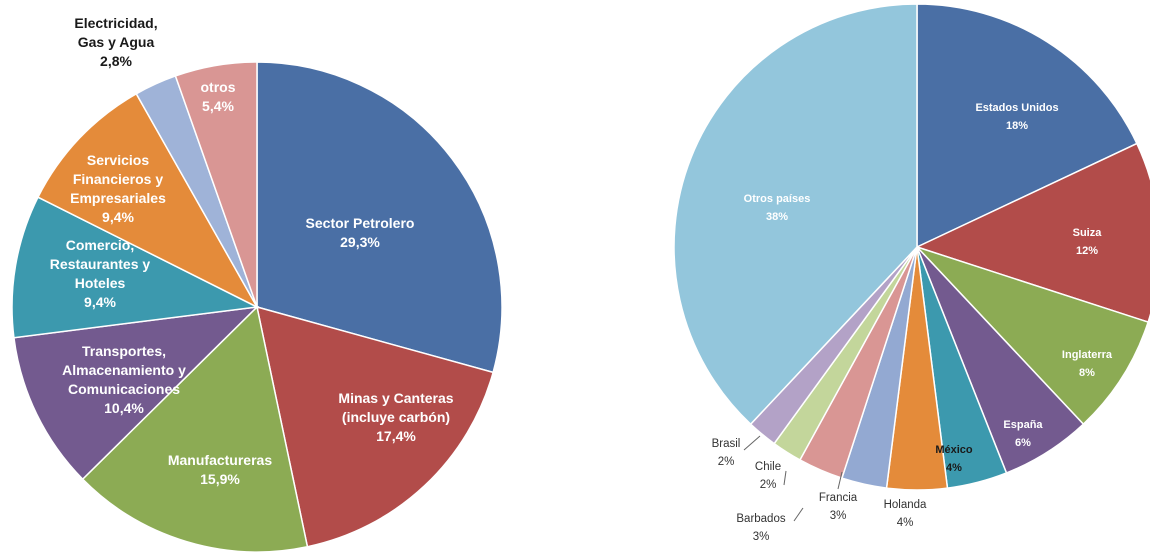  Describe the element at coordinates (115, 42) in the screenshot. I see `slice-label-electricidad: Electricidad, Gas y Agua 2,8%` at that location.